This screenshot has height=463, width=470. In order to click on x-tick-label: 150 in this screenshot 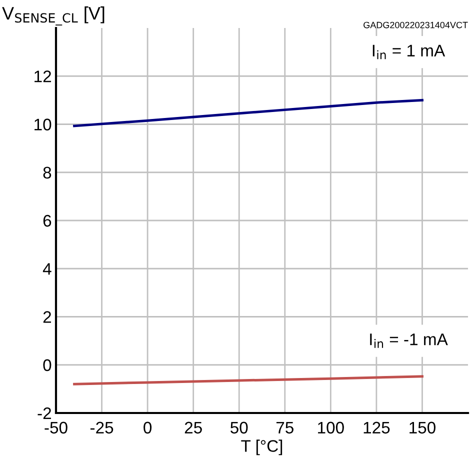, I will do `click(423, 428)`.